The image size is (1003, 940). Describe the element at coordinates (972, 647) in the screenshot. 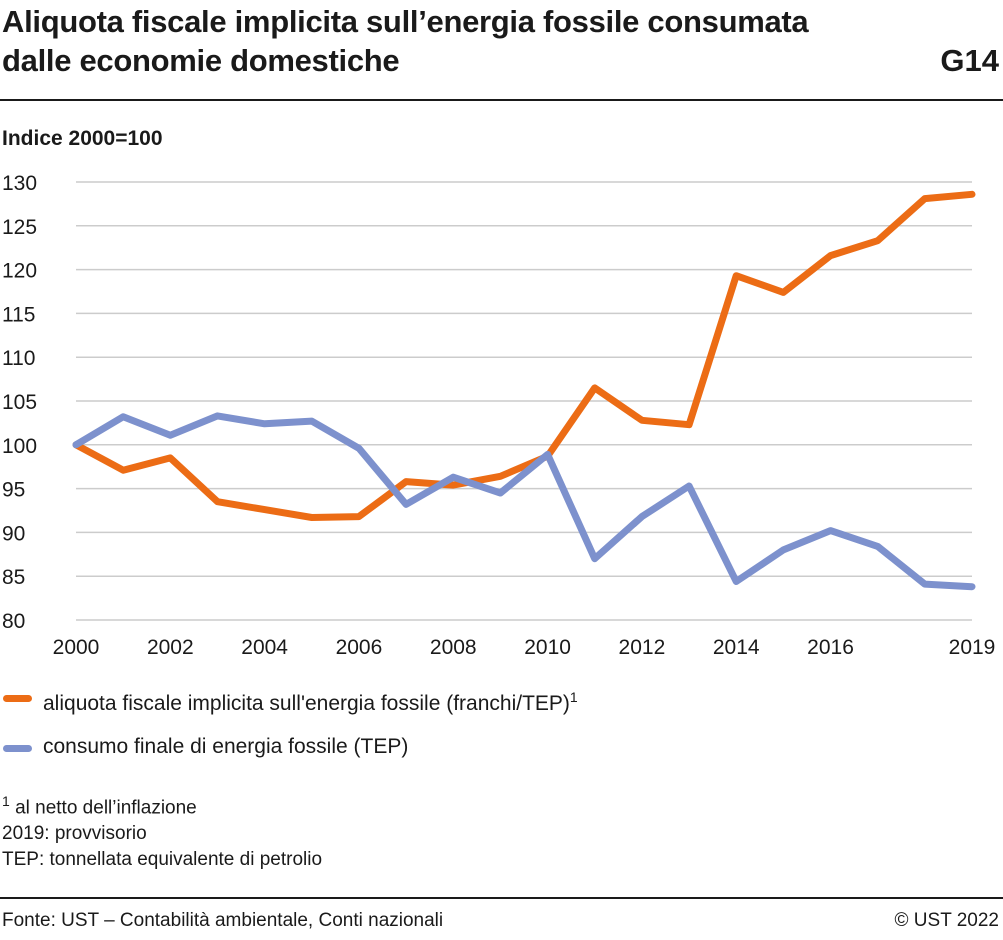

I see `x-tick-label: 2019` at that location.